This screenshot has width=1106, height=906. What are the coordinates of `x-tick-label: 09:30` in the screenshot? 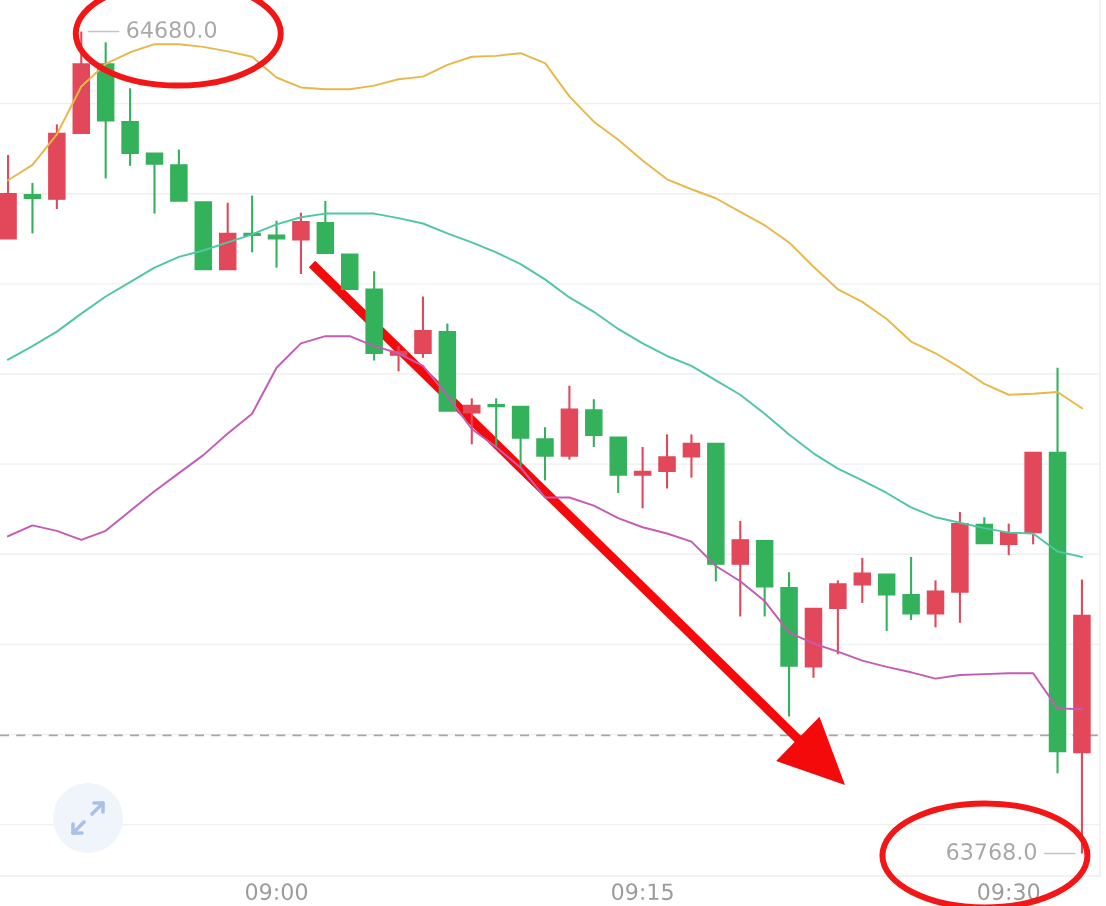 It's located at (1009, 892).